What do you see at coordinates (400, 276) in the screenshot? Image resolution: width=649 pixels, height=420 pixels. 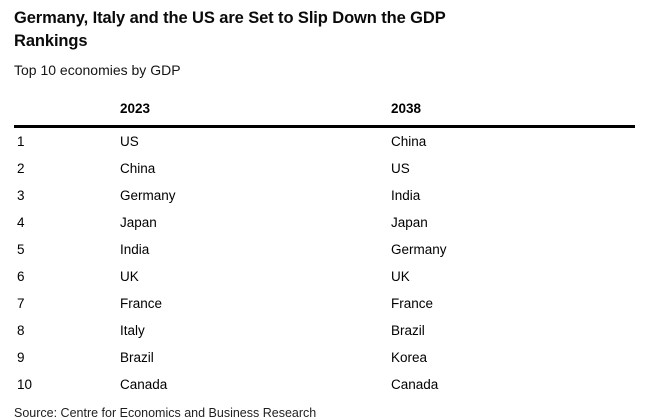 I see `economy-2038-cell: UK` at bounding box center [400, 276].